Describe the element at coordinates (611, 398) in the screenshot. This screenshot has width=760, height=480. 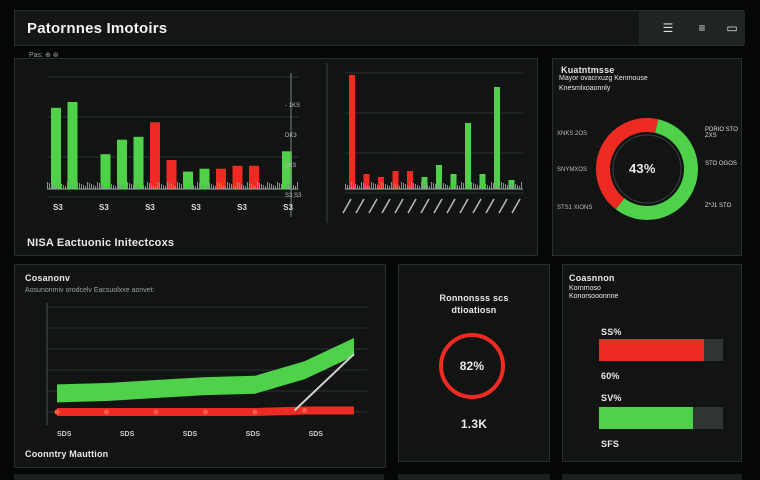
I see `bar-label: SV%` at that location.